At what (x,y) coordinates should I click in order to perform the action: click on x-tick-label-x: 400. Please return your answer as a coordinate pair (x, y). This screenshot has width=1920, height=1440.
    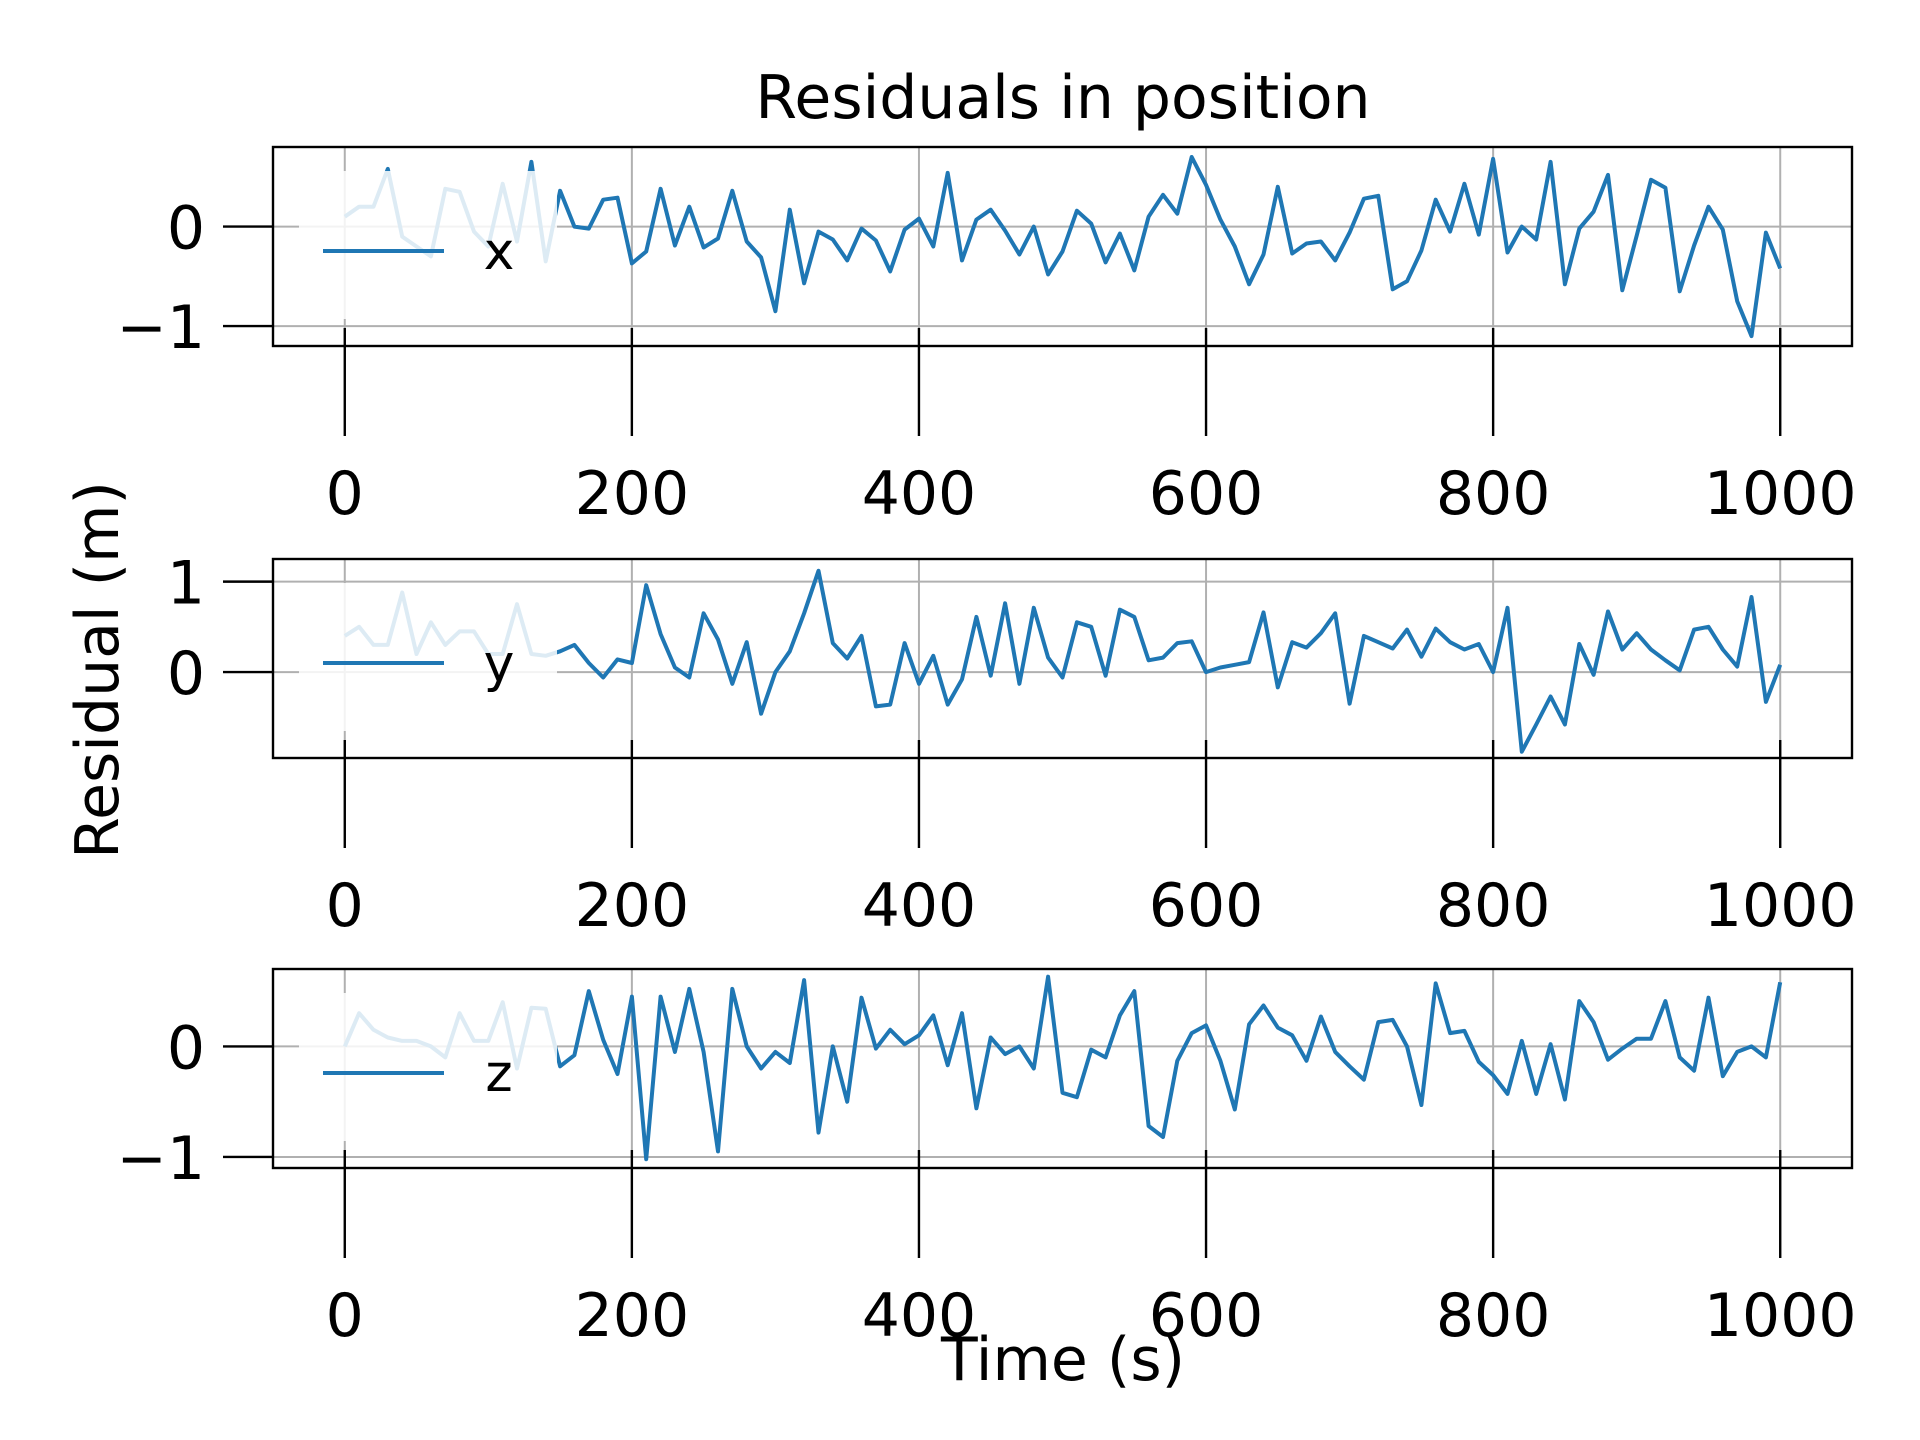
    Looking at the image, I should click on (919, 494).